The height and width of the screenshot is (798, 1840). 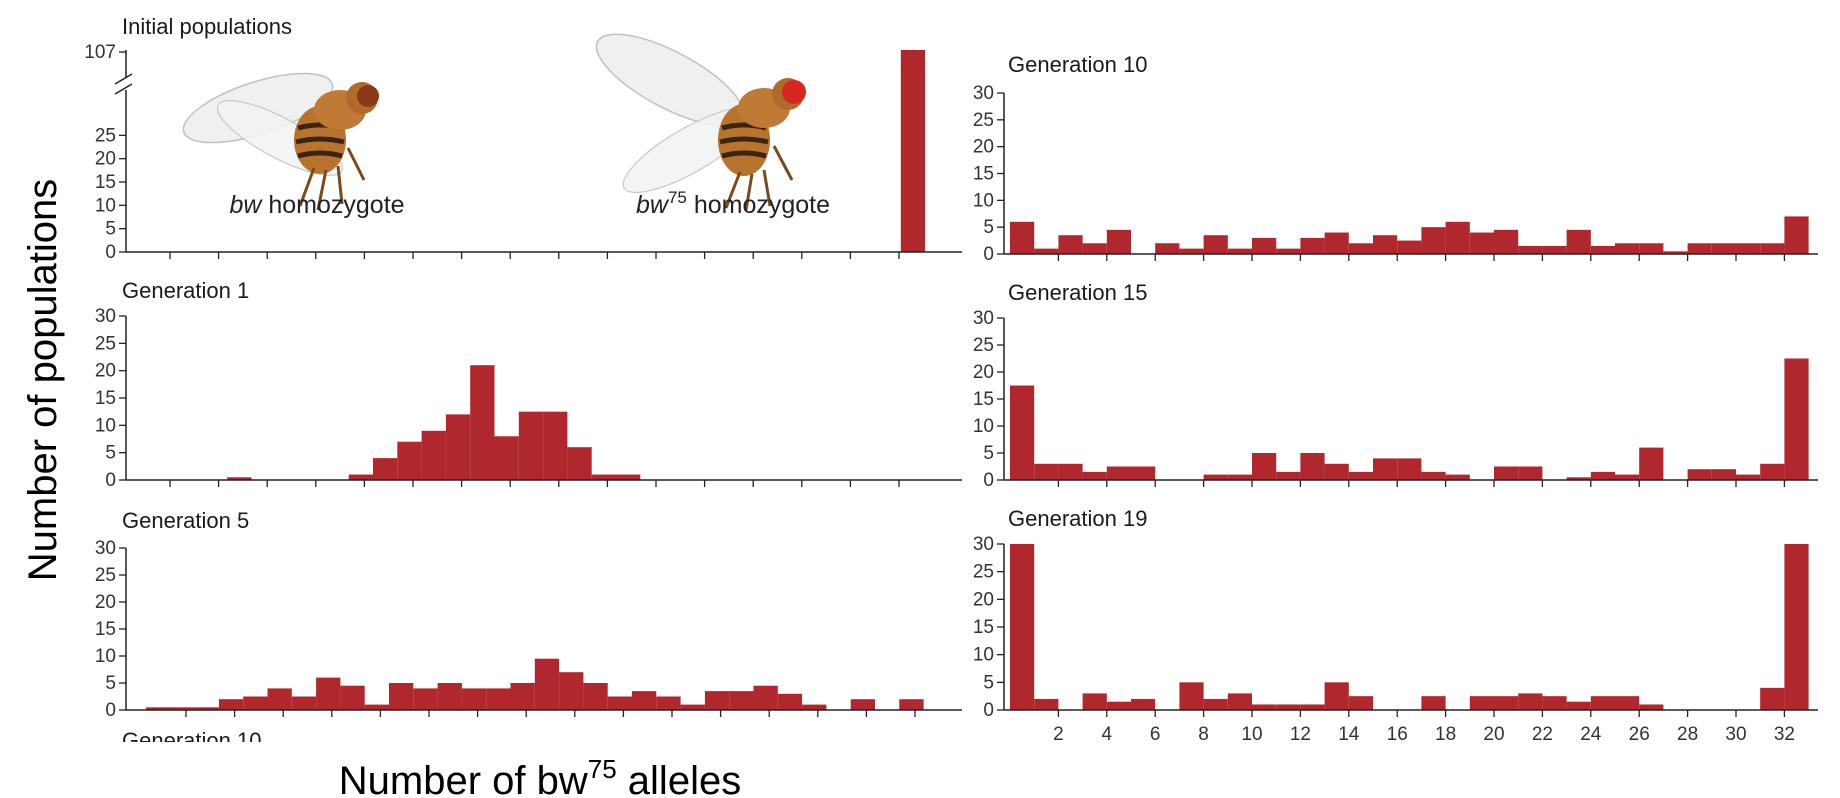 What do you see at coordinates (1591, 734) in the screenshot?
I see `x-tick-label: 24` at bounding box center [1591, 734].